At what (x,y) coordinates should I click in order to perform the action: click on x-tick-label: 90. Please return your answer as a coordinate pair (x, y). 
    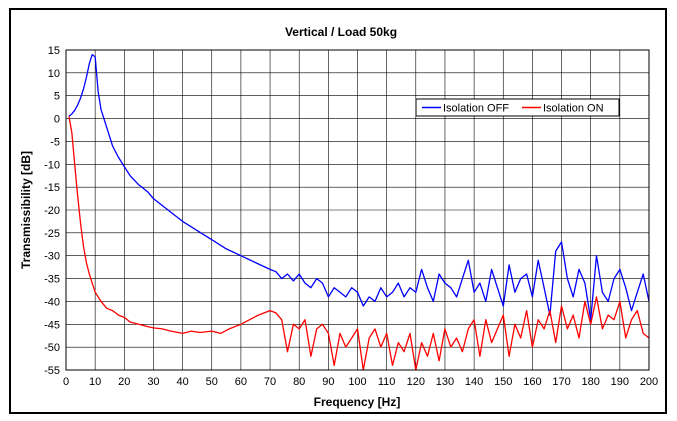
    Looking at the image, I should click on (328, 382).